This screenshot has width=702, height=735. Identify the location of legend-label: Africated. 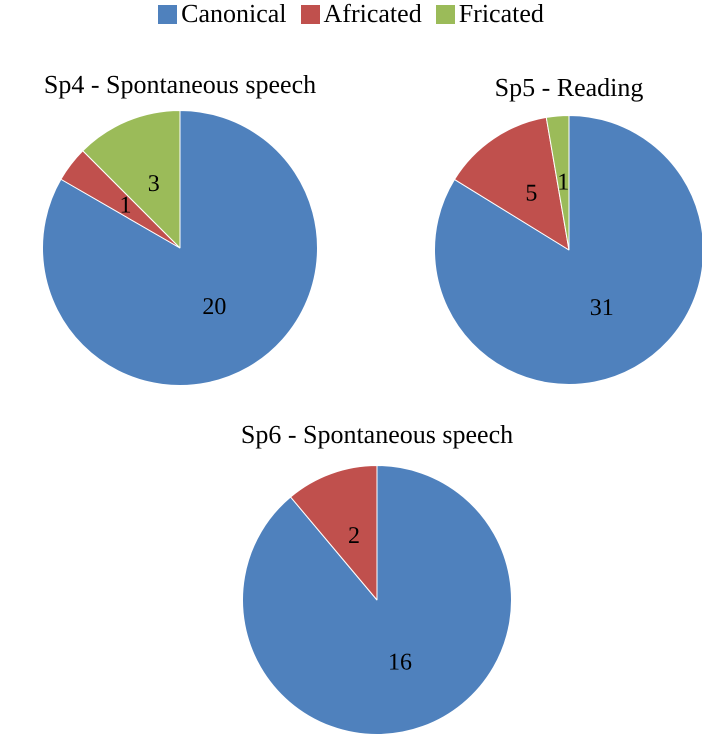
(373, 14).